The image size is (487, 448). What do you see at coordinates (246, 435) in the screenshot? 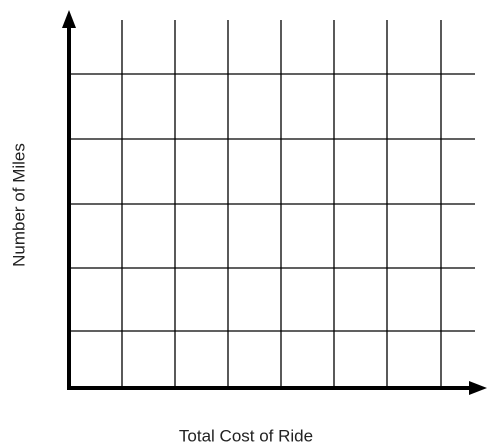
I see `x-axis-label: Total Cost of Ride` at bounding box center [246, 435].